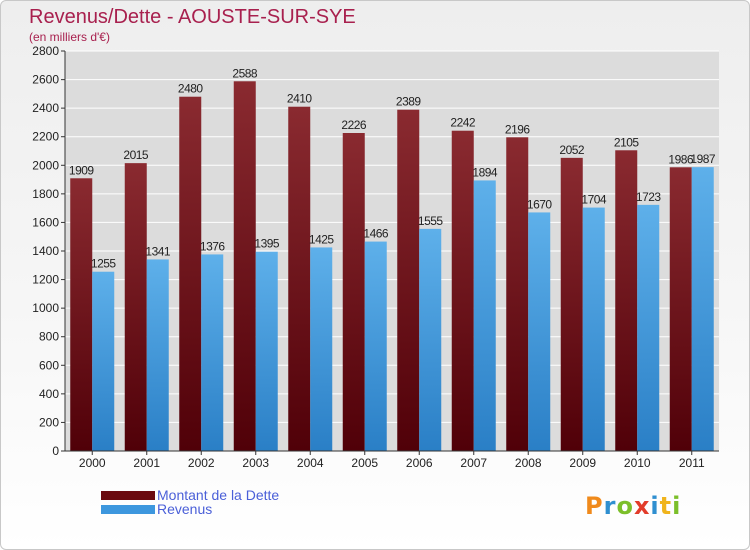 The image size is (750, 550). Describe the element at coordinates (192, 17) in the screenshot. I see `chart-title: Revenus/Dette - AOUSTE-SUR-SYE` at that location.